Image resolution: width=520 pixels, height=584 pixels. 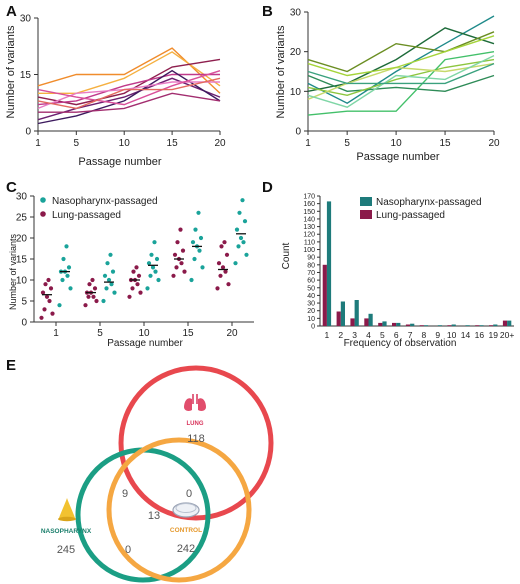 What do you see at coordinates (220, 143) in the screenshot?
I see `panel-a-xtick-label: 20` at bounding box center [220, 143].